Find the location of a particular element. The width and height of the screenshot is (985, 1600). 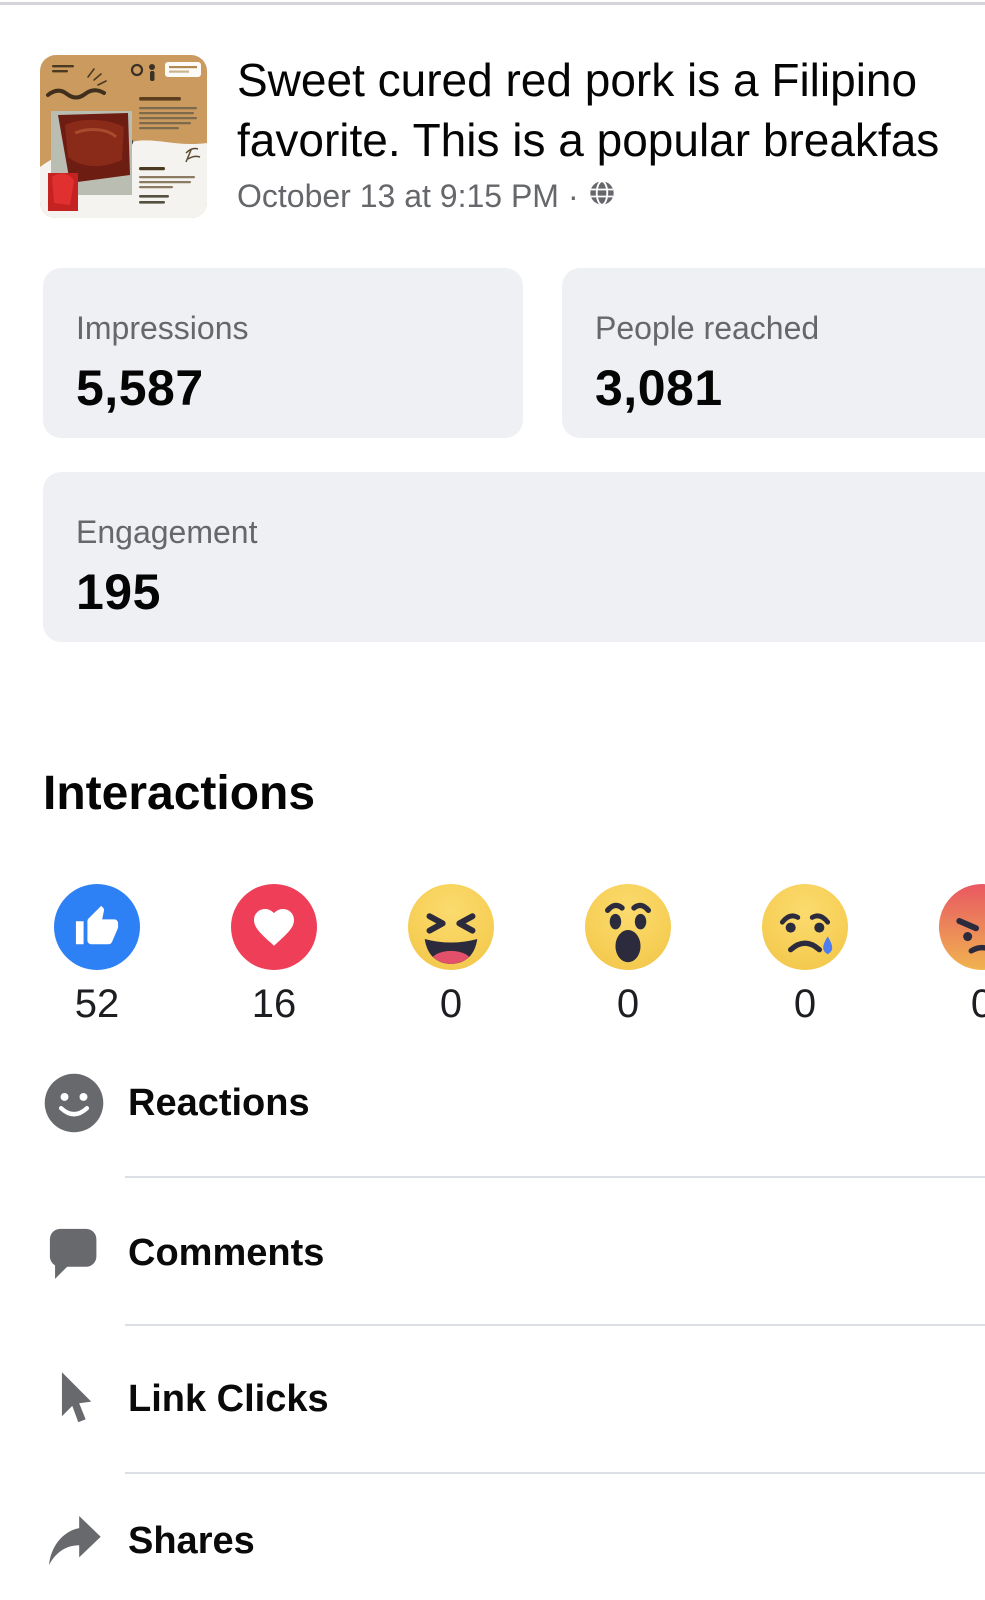

post-date: October 13 at 9:15 PM is located at coordinates (398, 196).